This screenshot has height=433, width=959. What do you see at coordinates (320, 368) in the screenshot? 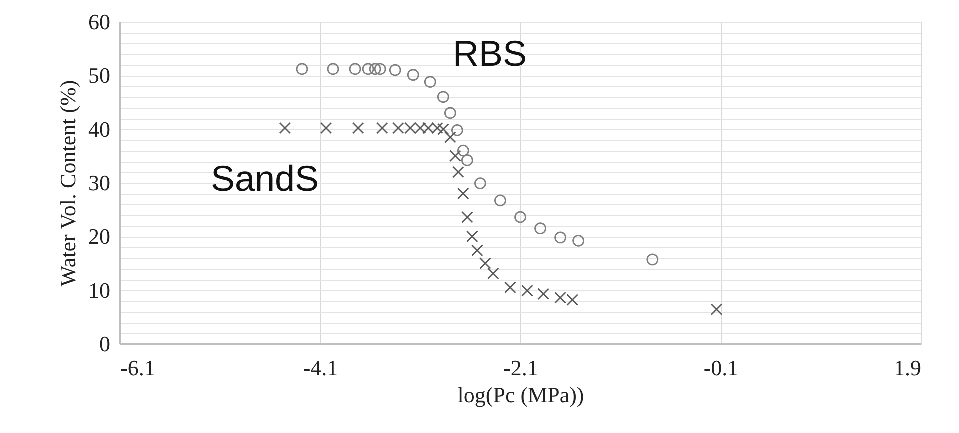
I see `x-tick-label: -4.1` at bounding box center [320, 368].